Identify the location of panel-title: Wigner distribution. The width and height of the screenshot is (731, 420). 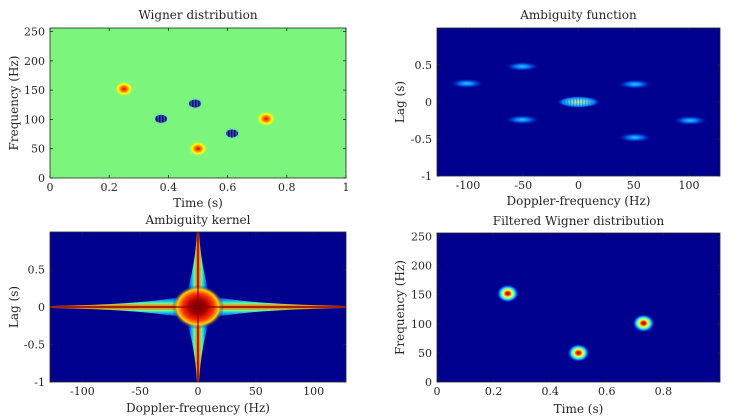
(197, 15).